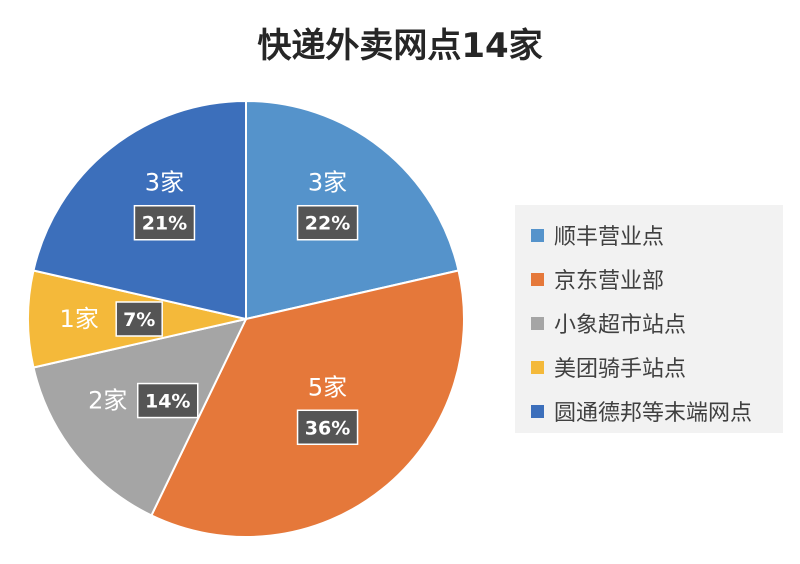 The image size is (800, 564). I want to click on slice-pct-label: 36%, so click(327, 428).